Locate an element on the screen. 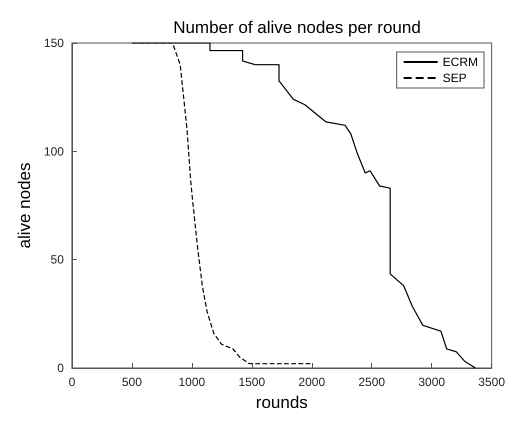 This screenshot has width=516, height=424. legend-label: SEP is located at coordinates (454, 78).